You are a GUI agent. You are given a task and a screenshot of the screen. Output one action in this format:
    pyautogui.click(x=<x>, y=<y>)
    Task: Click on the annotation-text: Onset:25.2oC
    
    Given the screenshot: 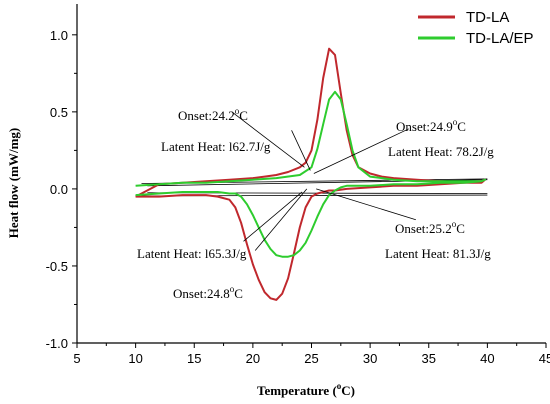 What is the action you would take?
    pyautogui.click(x=430, y=227)
    